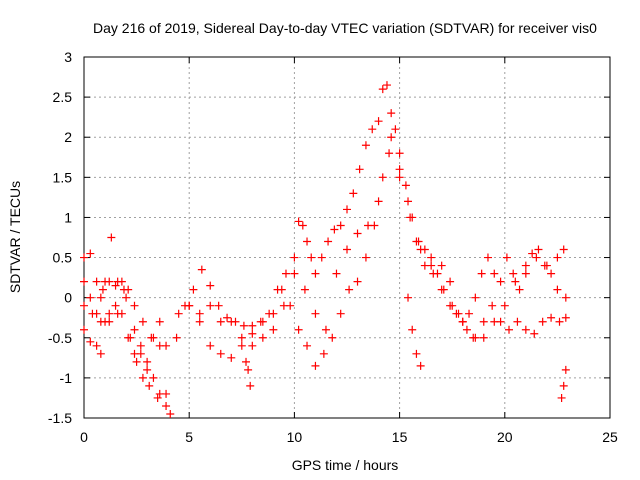  Describe the element at coordinates (60, 418) in the screenshot. I see `y-tick-label: -1.5` at that location.